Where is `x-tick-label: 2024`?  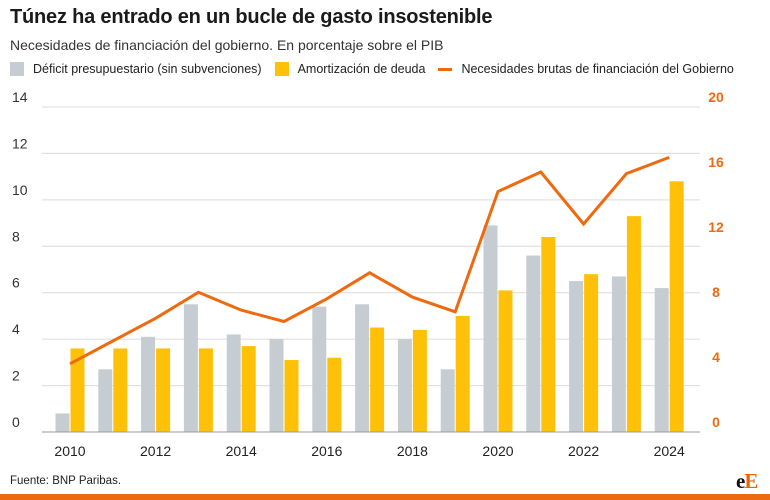
x-tick-label: 2024 is located at coordinates (669, 451).